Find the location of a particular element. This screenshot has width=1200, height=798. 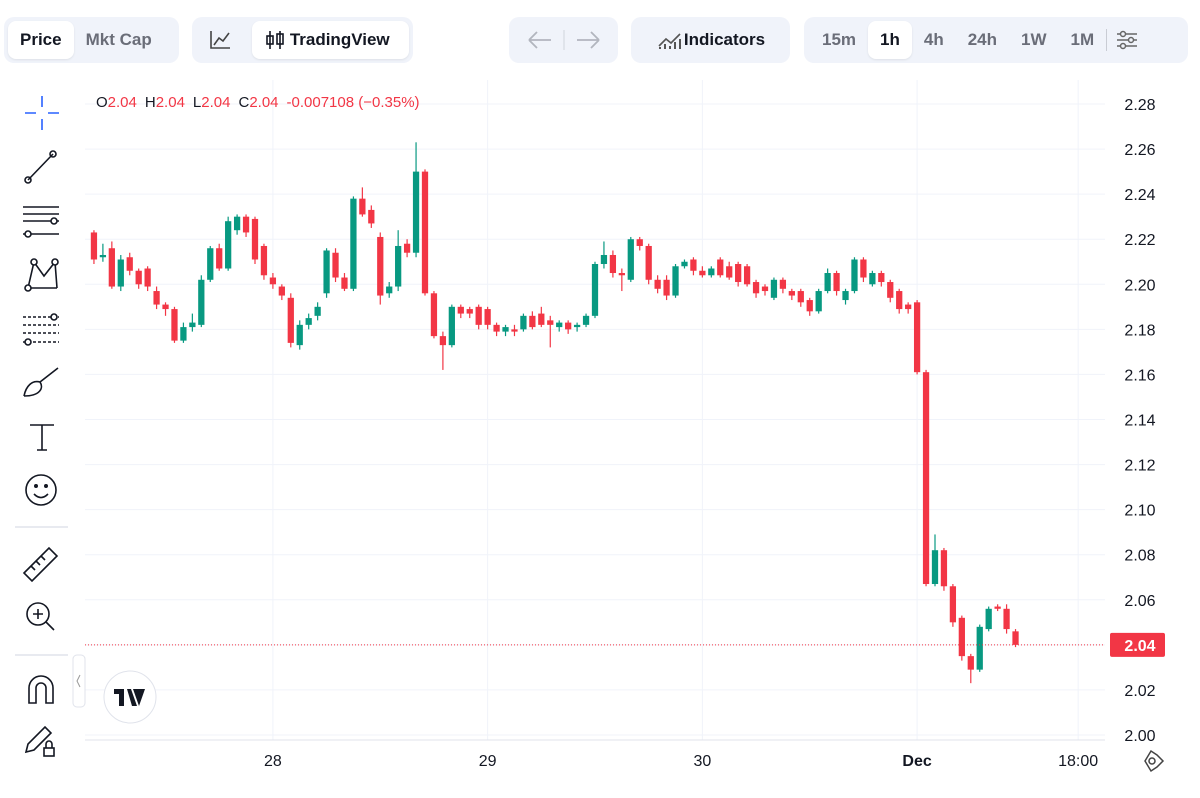

crosshair-tool is located at coordinates (42, 113).